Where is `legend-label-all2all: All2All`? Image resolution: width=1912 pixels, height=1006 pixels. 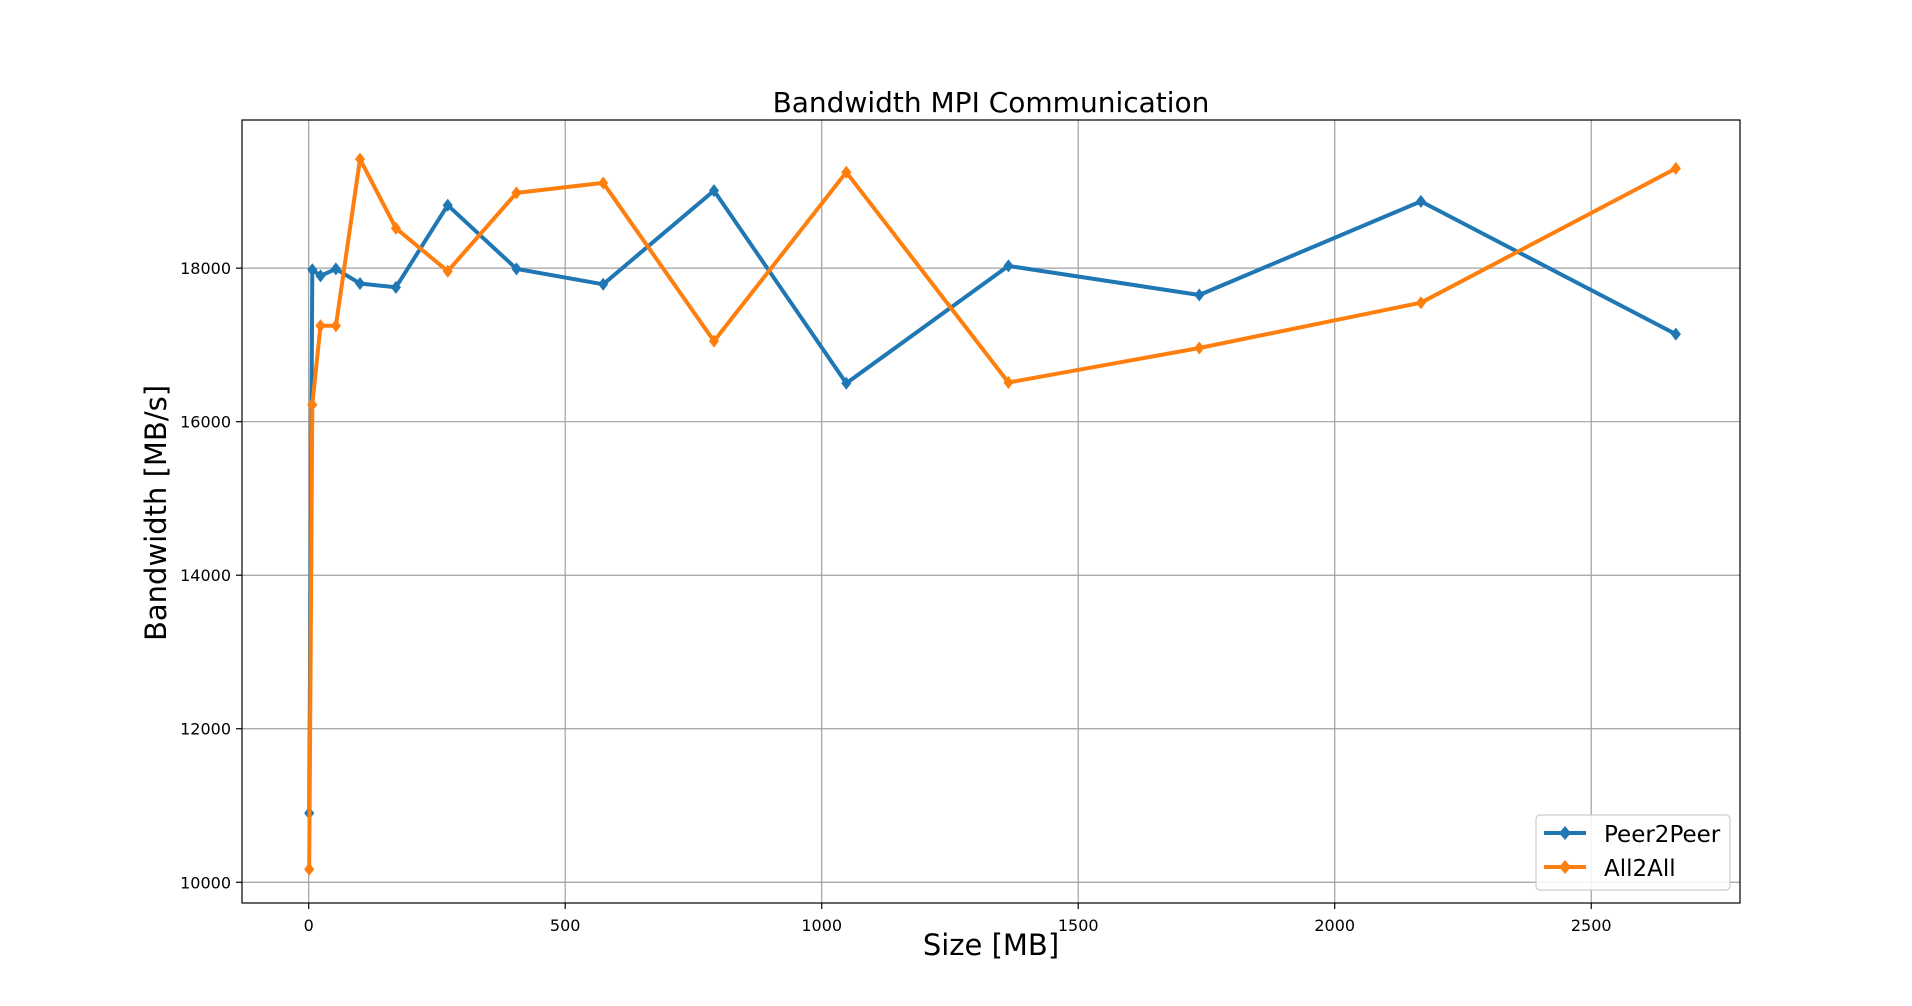 legend-label-all2all: All2All is located at coordinates (1640, 869).